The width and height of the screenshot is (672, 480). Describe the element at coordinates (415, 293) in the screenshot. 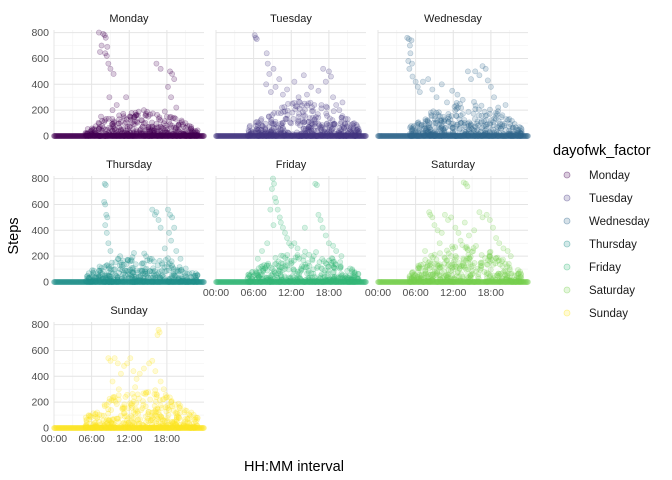

I see `x-tick-label: 06:00` at that location.